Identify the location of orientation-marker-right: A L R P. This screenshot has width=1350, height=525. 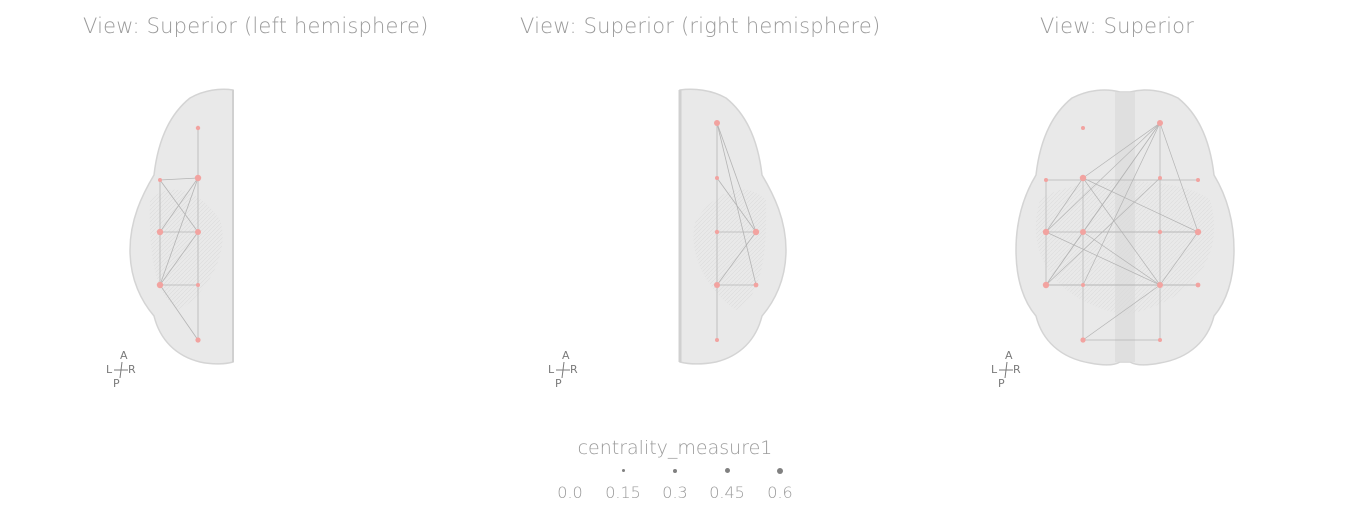
(566, 370).